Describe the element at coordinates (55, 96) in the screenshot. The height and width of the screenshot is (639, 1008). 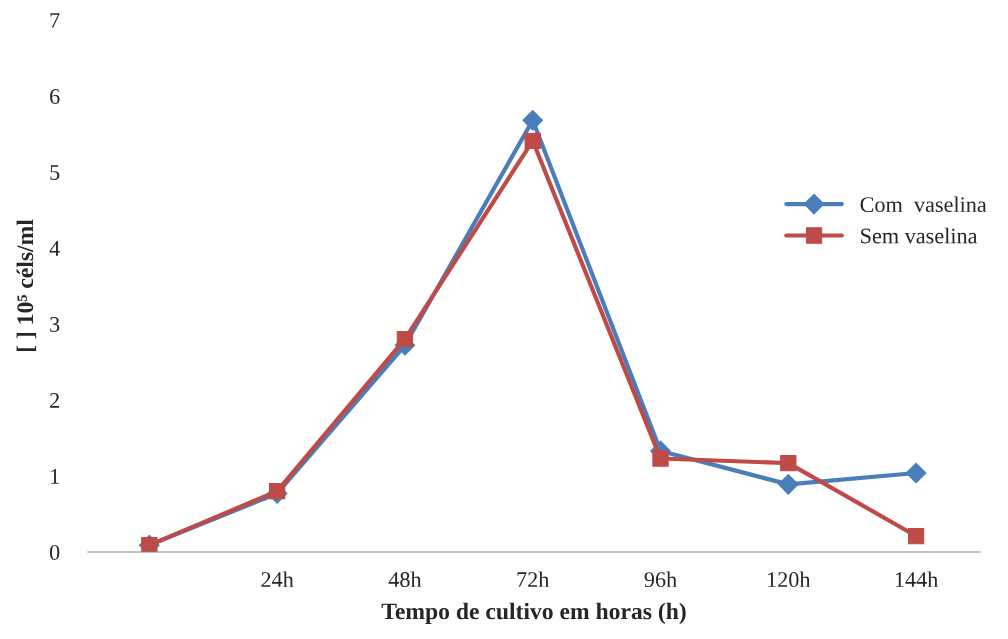
I see `y-tick-label: 6` at that location.